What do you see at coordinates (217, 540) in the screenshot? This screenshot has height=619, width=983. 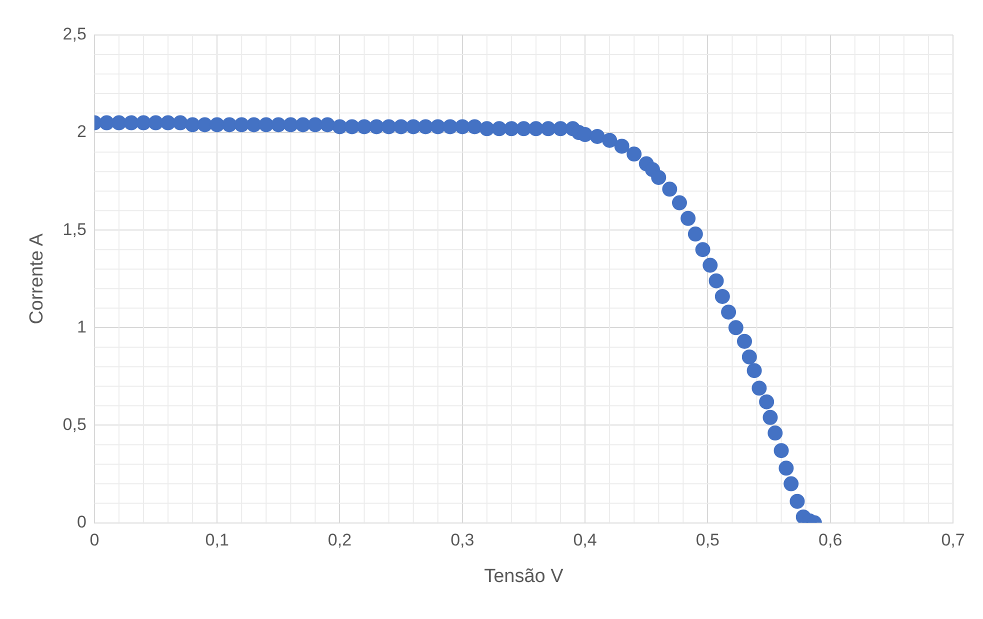 I see `x-tick-label: 0,1` at bounding box center [217, 540].